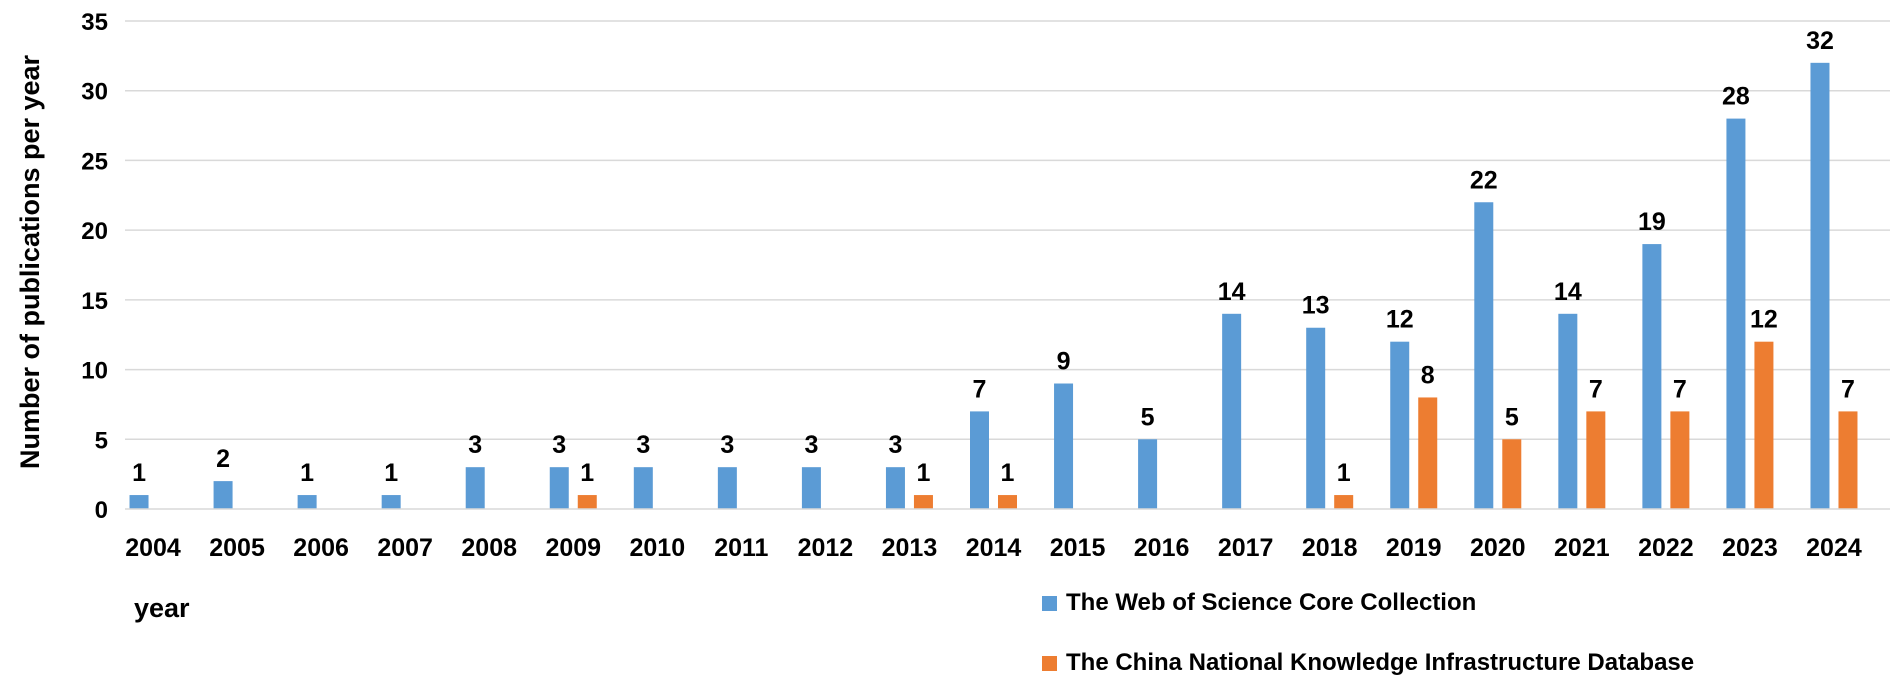 Image resolution: width=1902 pixels, height=700 pixels. Describe the element at coordinates (559, 488) in the screenshot. I see `bar-the-web-of-science-core-collection-2009` at that location.